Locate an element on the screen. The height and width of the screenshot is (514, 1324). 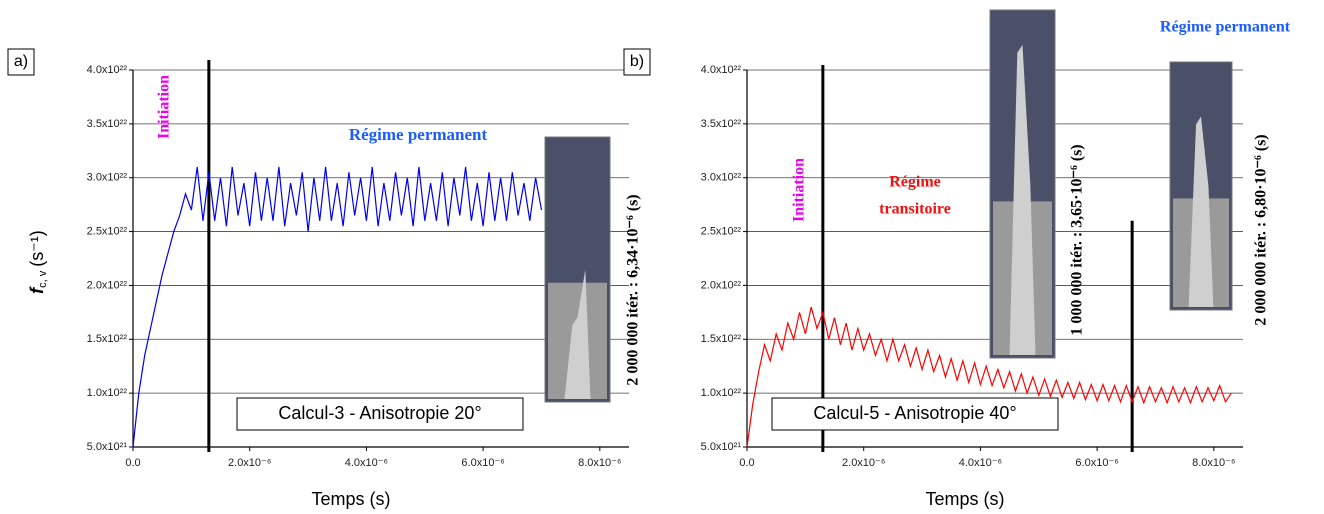
annotation: 2 000 000 itér. : 6,80·10⁻⁶ (s) is located at coordinates (1261, 229).